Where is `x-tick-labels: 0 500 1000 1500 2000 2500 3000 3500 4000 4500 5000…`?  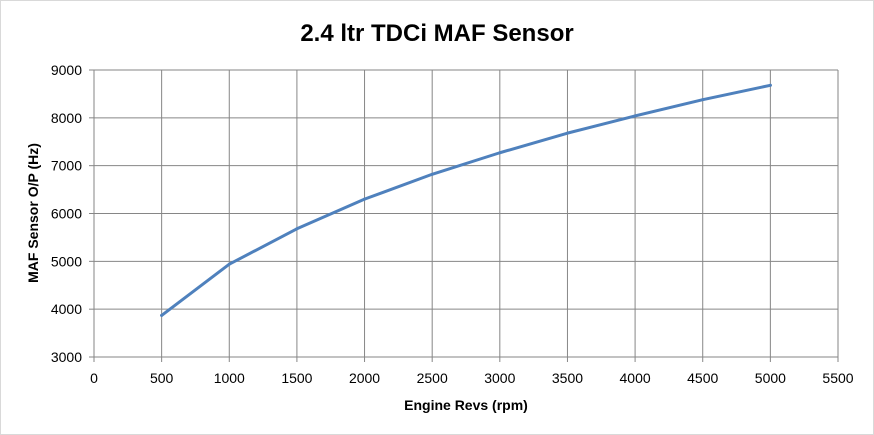
x-tick-labels: 0 500 1000 1500 2000 2500 3000 3500 4000 4500 5000… is located at coordinates (472, 378).